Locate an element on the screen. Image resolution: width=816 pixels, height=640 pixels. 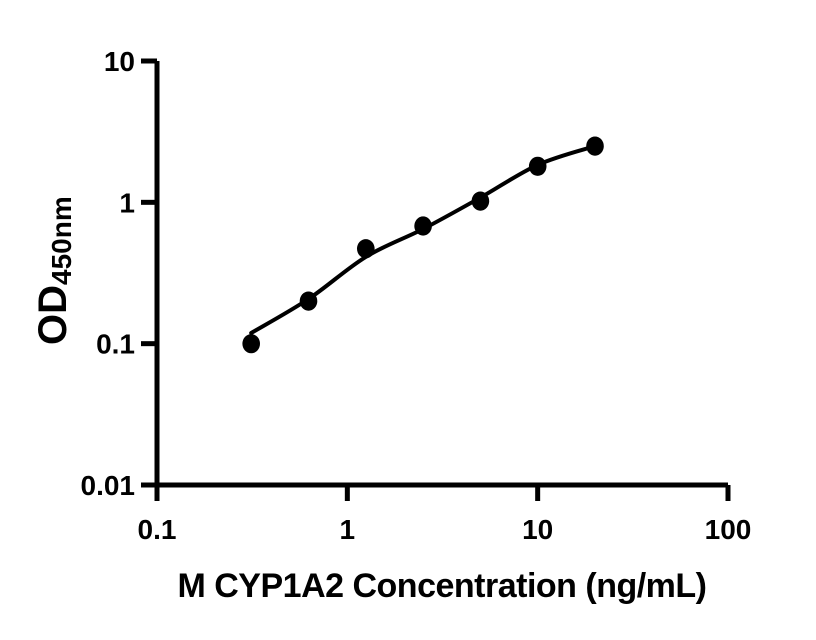
y-tick-label: 0.1 is located at coordinates (115, 344).